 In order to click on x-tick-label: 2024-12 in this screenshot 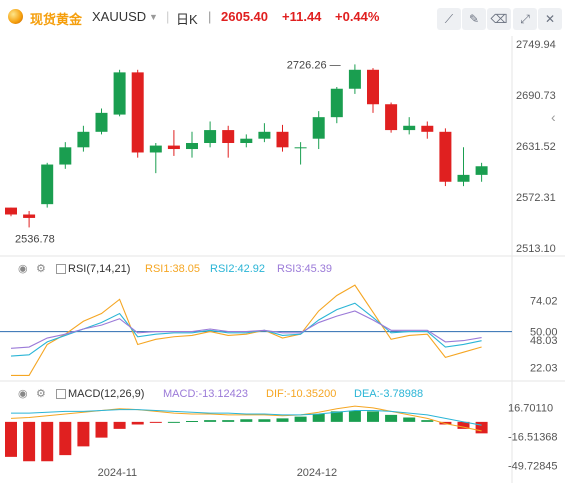, I will do `click(317, 473)`.